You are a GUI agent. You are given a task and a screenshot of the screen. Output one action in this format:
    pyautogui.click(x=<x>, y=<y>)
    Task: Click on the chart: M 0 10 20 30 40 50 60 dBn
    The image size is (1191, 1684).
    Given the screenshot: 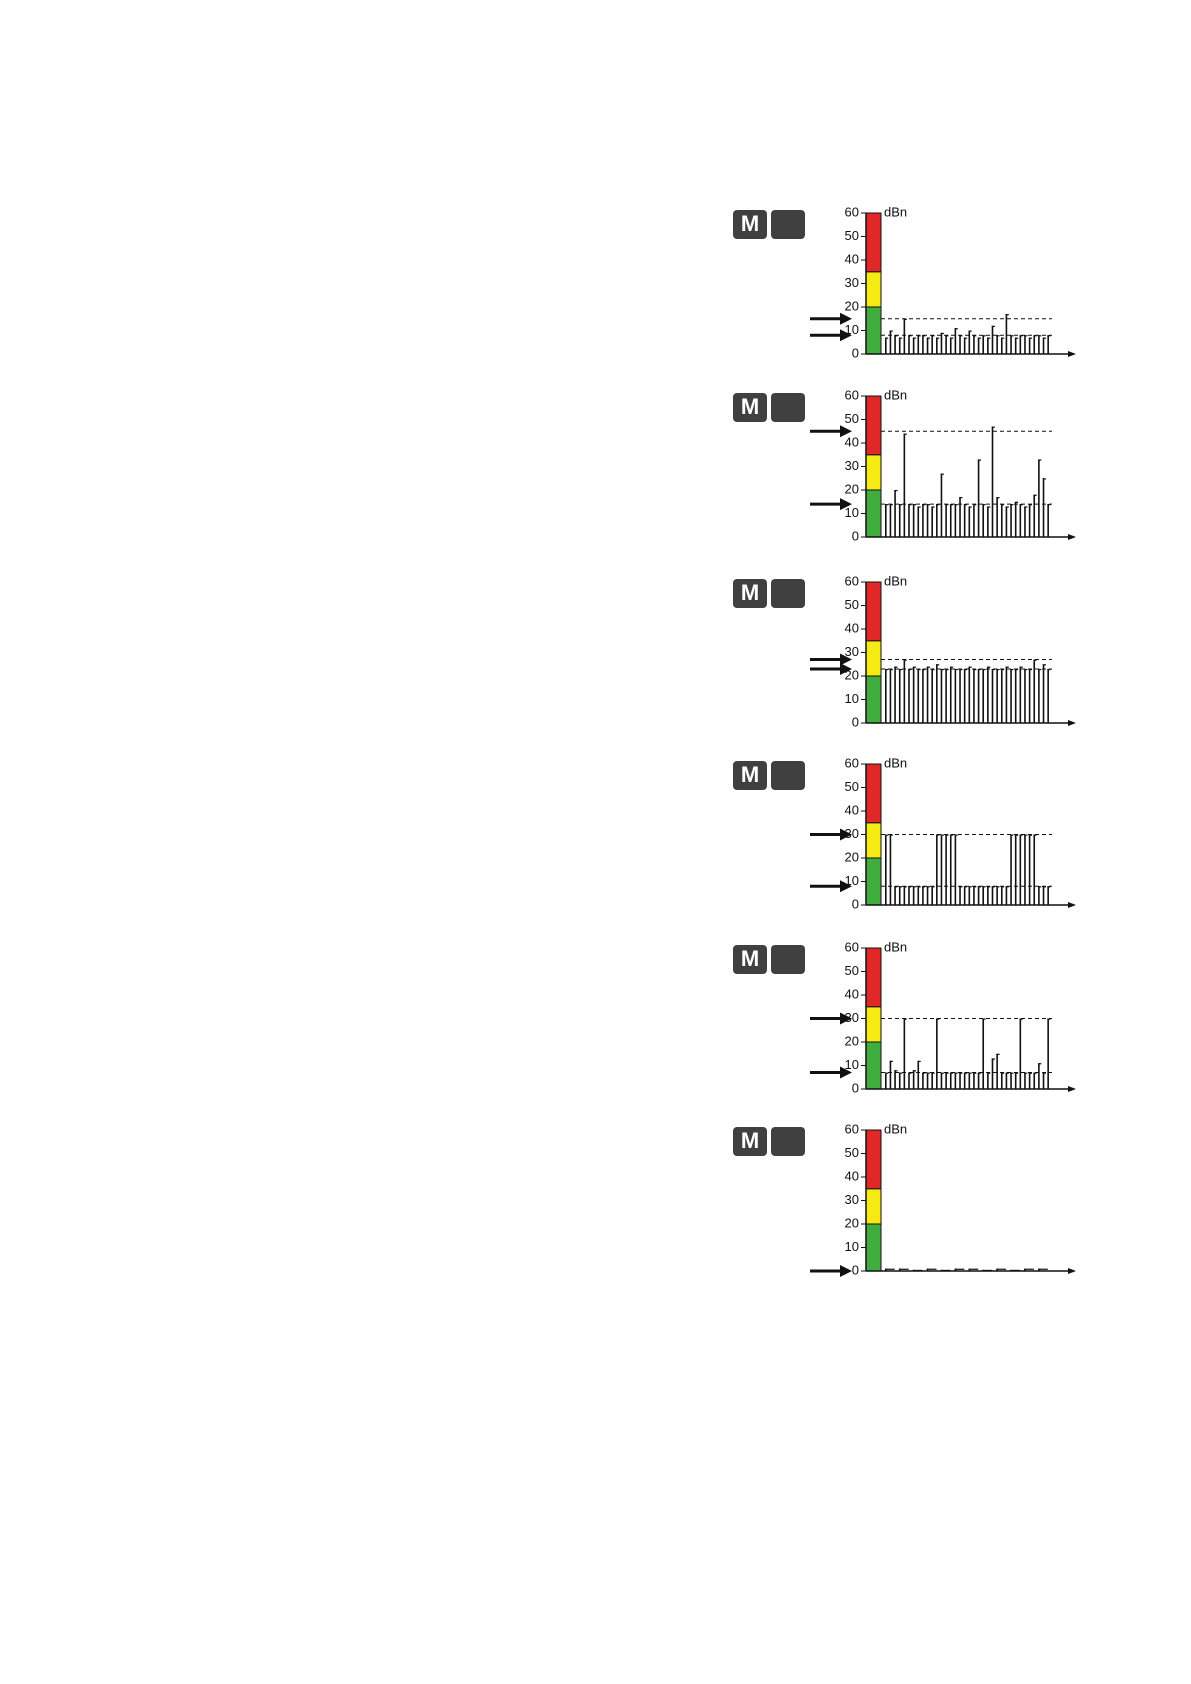 What is the action you would take?
    pyautogui.click(x=904, y=465)
    